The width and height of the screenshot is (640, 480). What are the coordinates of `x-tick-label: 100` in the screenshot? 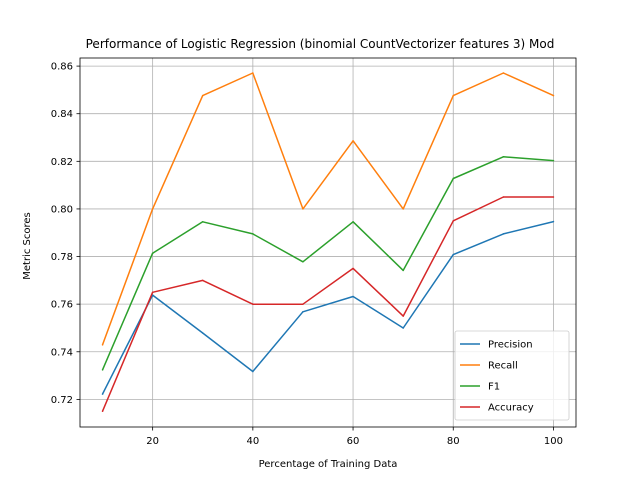 It's located at (553, 441).